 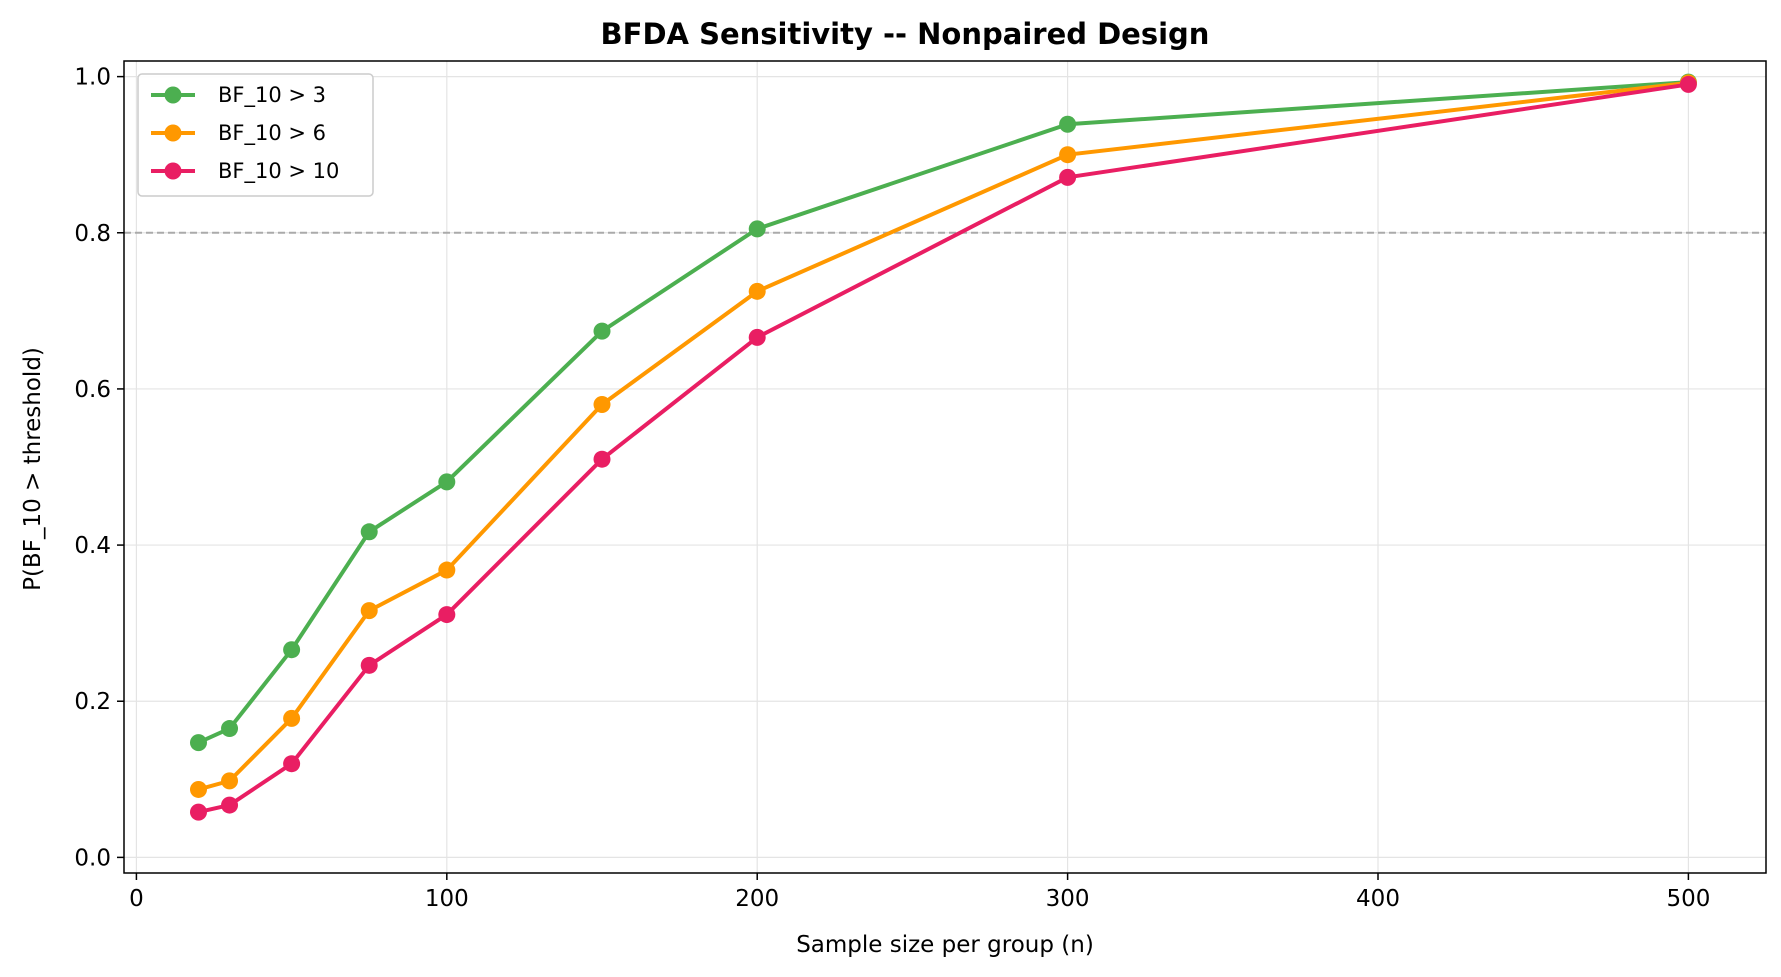 I want to click on x-tick-label-1: 100, so click(x=447, y=899).